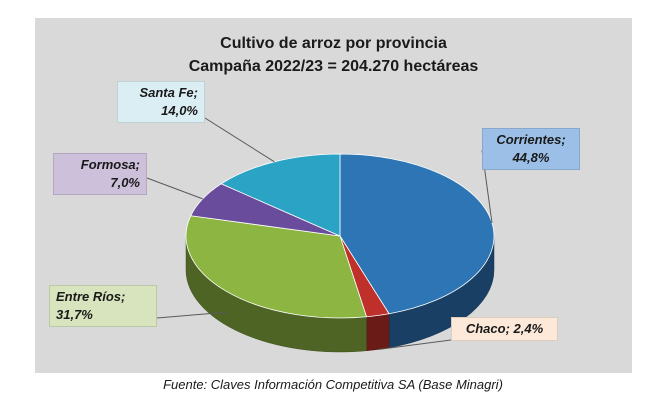 This screenshot has height=411, width=666. Describe the element at coordinates (280, 195) in the screenshot. I see `pie-slice-santa-fe` at that location.